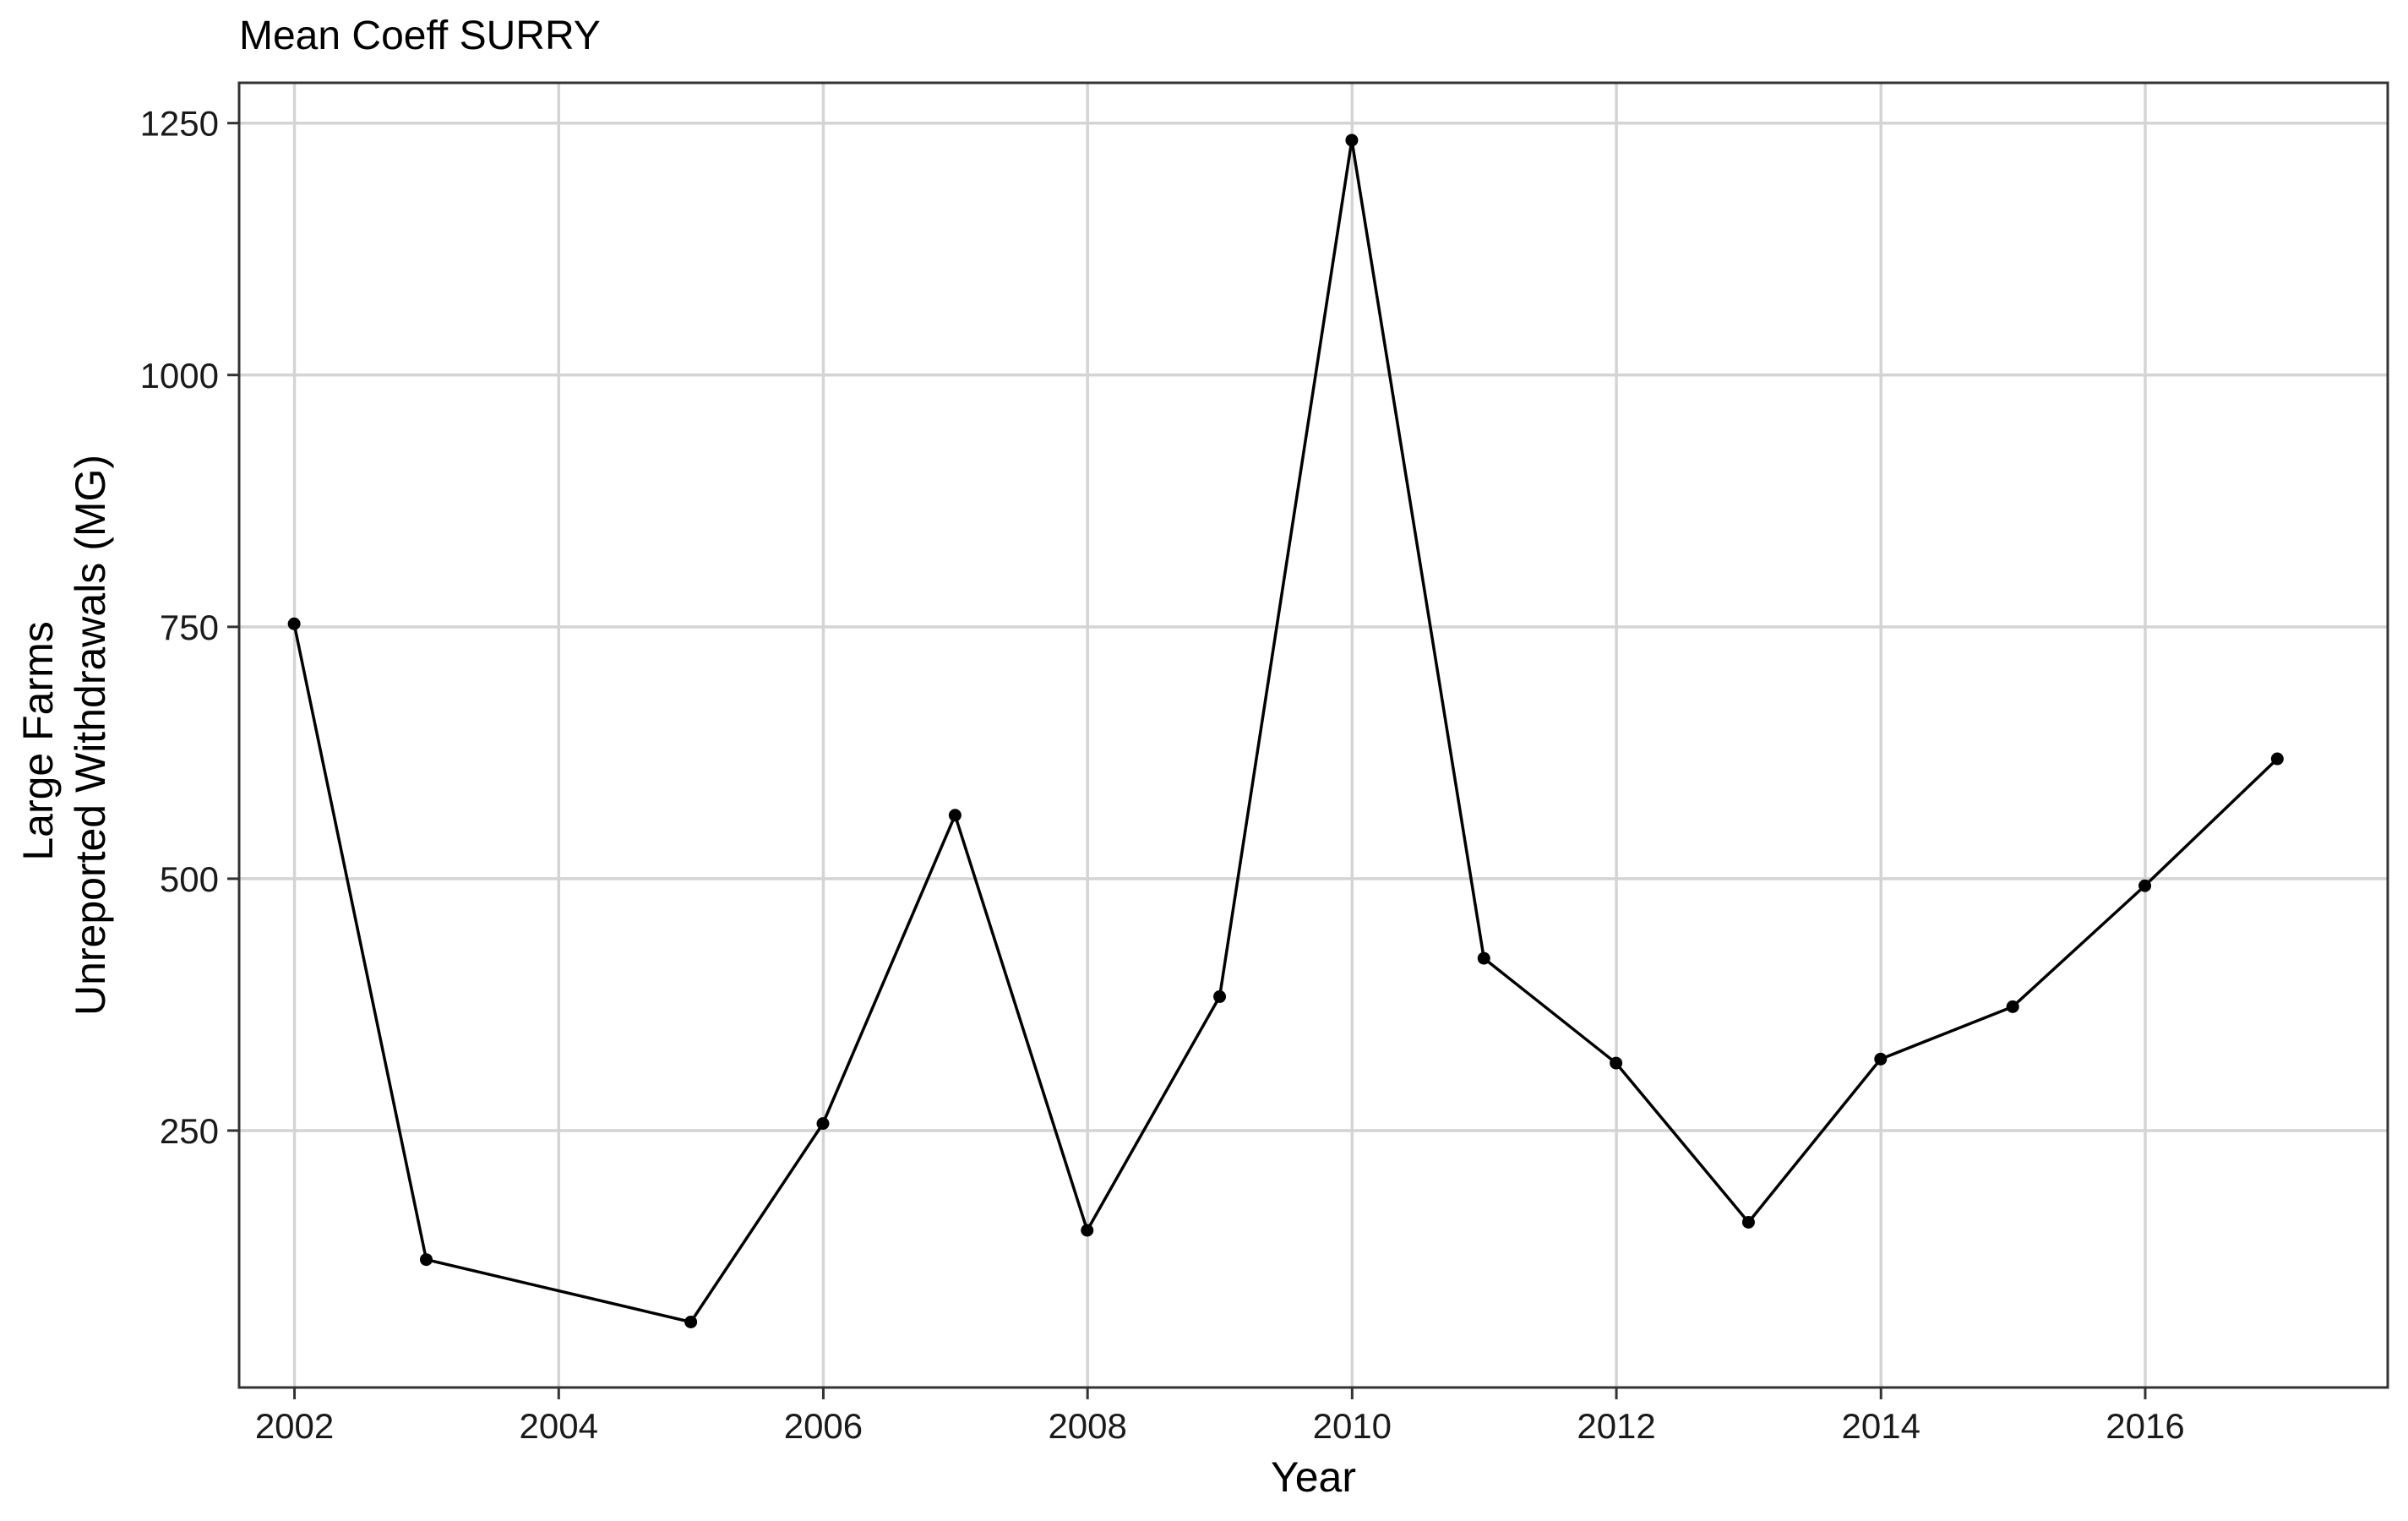 The width and height of the screenshot is (2408, 1521). What do you see at coordinates (1313, 1477) in the screenshot?
I see `x-axis-title: Year` at bounding box center [1313, 1477].